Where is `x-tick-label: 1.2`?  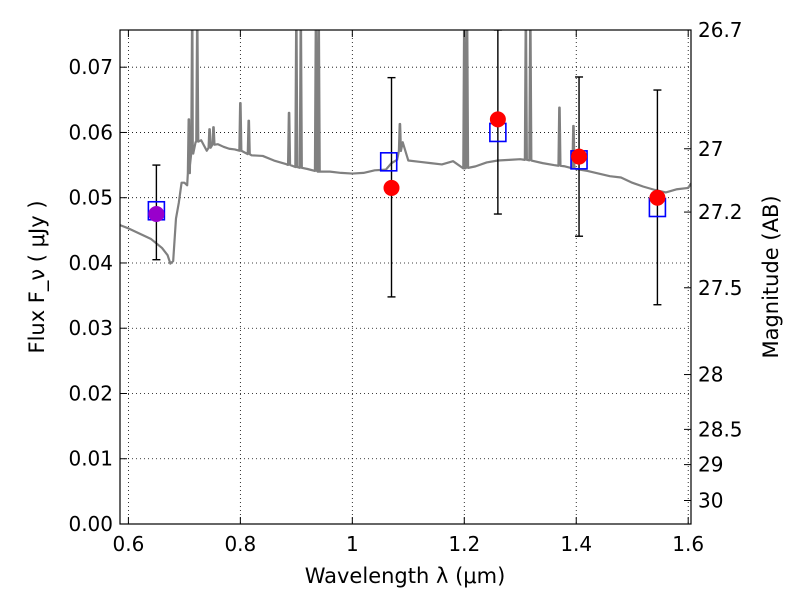
x-tick-label: 1.2 is located at coordinates (464, 544).